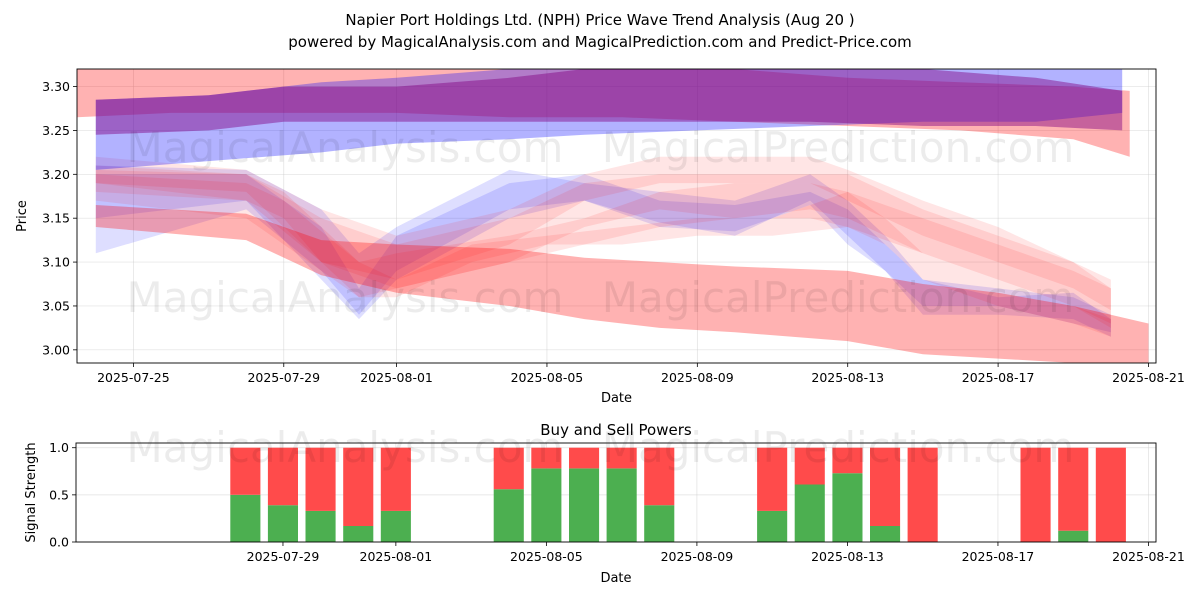  Describe the element at coordinates (59, 542) in the screenshot. I see `signal-y-tick-label: 0.0` at that location.